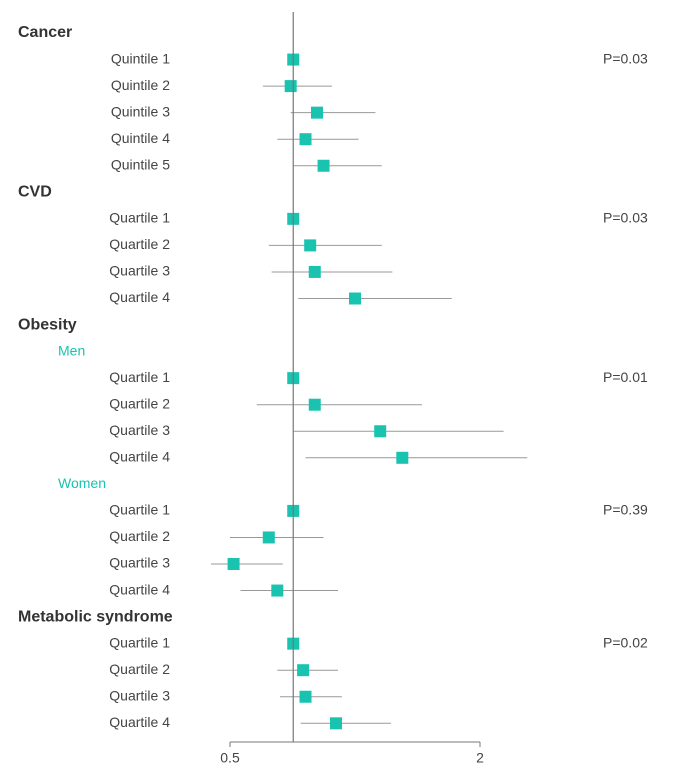  What do you see at coordinates (71, 350) in the screenshot?
I see `subgroup-label: Men` at bounding box center [71, 350].